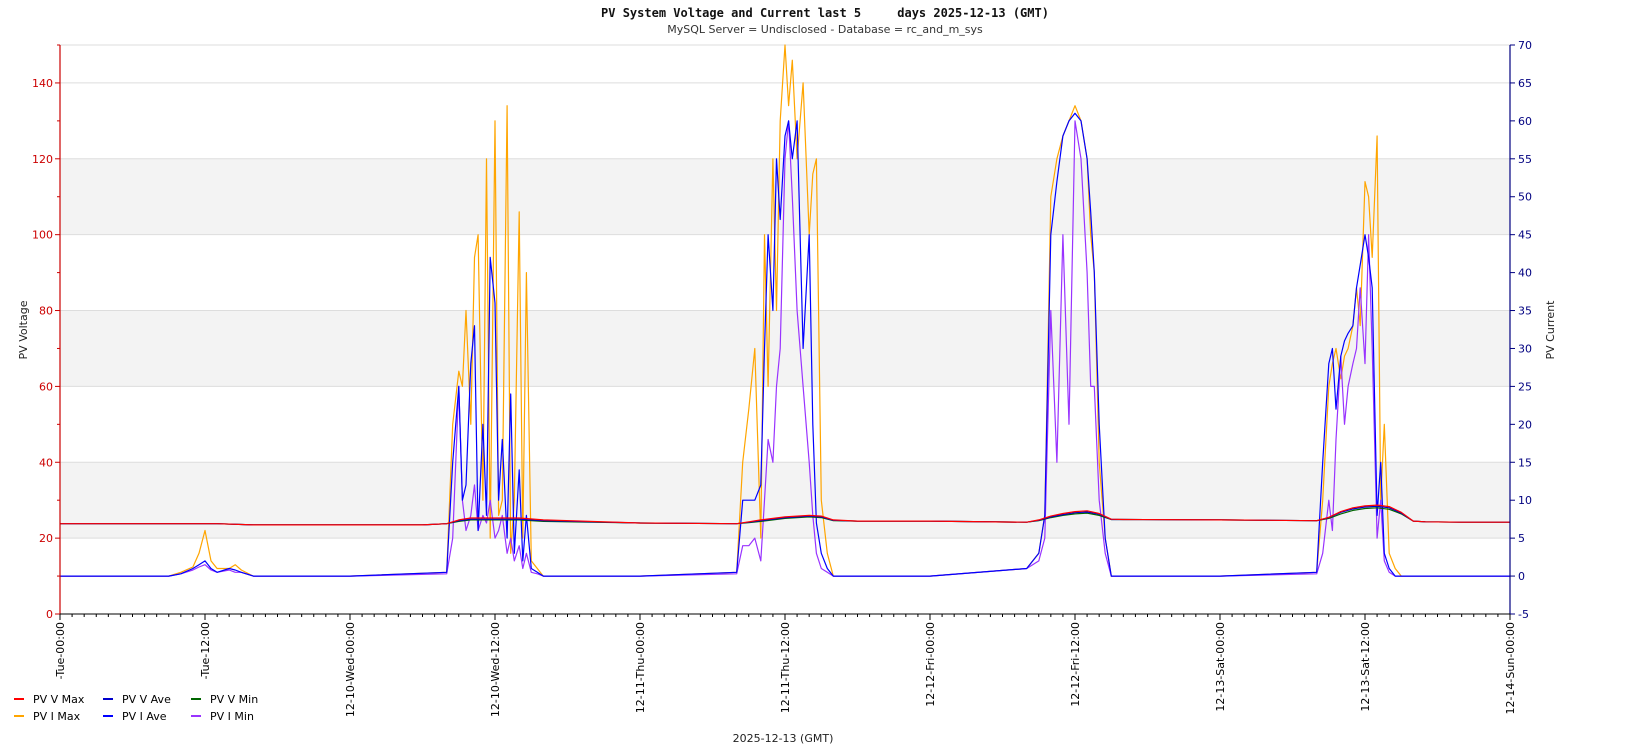 This screenshot has height=754, width=1650. What do you see at coordinates (60, 650) in the screenshot?
I see `x-tick-label: -Tue-00:00` at bounding box center [60, 650].